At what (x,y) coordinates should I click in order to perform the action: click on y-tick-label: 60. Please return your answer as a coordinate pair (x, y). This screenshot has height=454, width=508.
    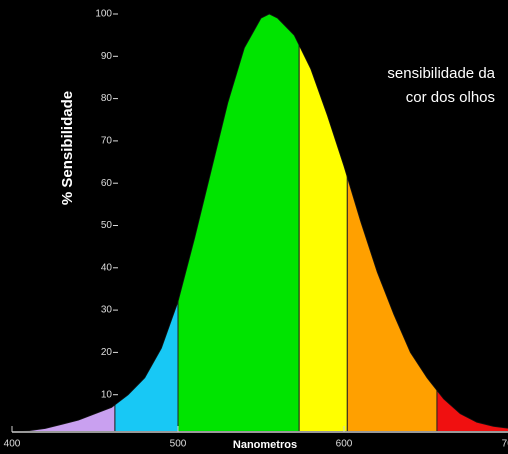
    Looking at the image, I should click on (107, 183).